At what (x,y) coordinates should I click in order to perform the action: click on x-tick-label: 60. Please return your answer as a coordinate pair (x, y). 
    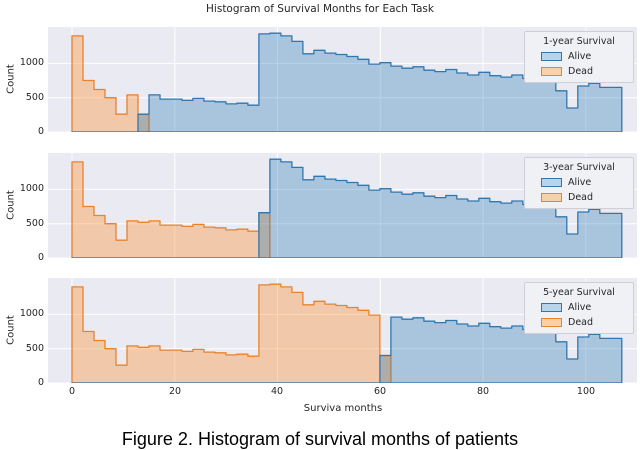
    Looking at the image, I should click on (380, 391).